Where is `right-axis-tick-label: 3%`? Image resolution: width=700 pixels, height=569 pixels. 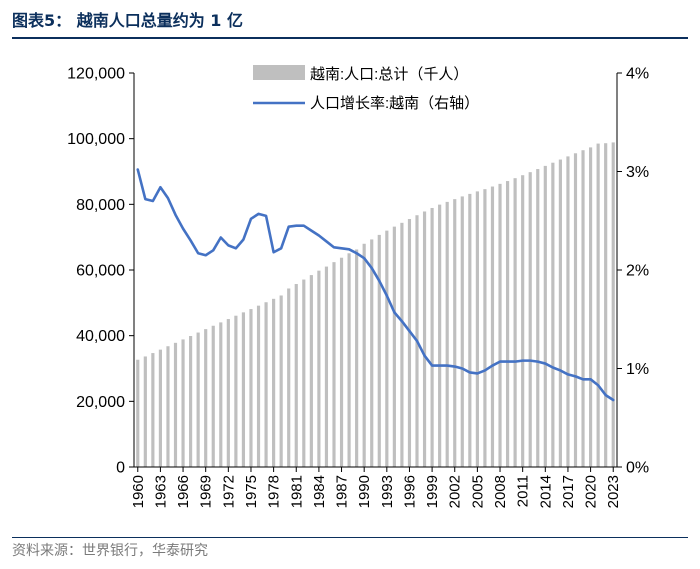
right-axis-tick-label: 3% is located at coordinates (637, 172).